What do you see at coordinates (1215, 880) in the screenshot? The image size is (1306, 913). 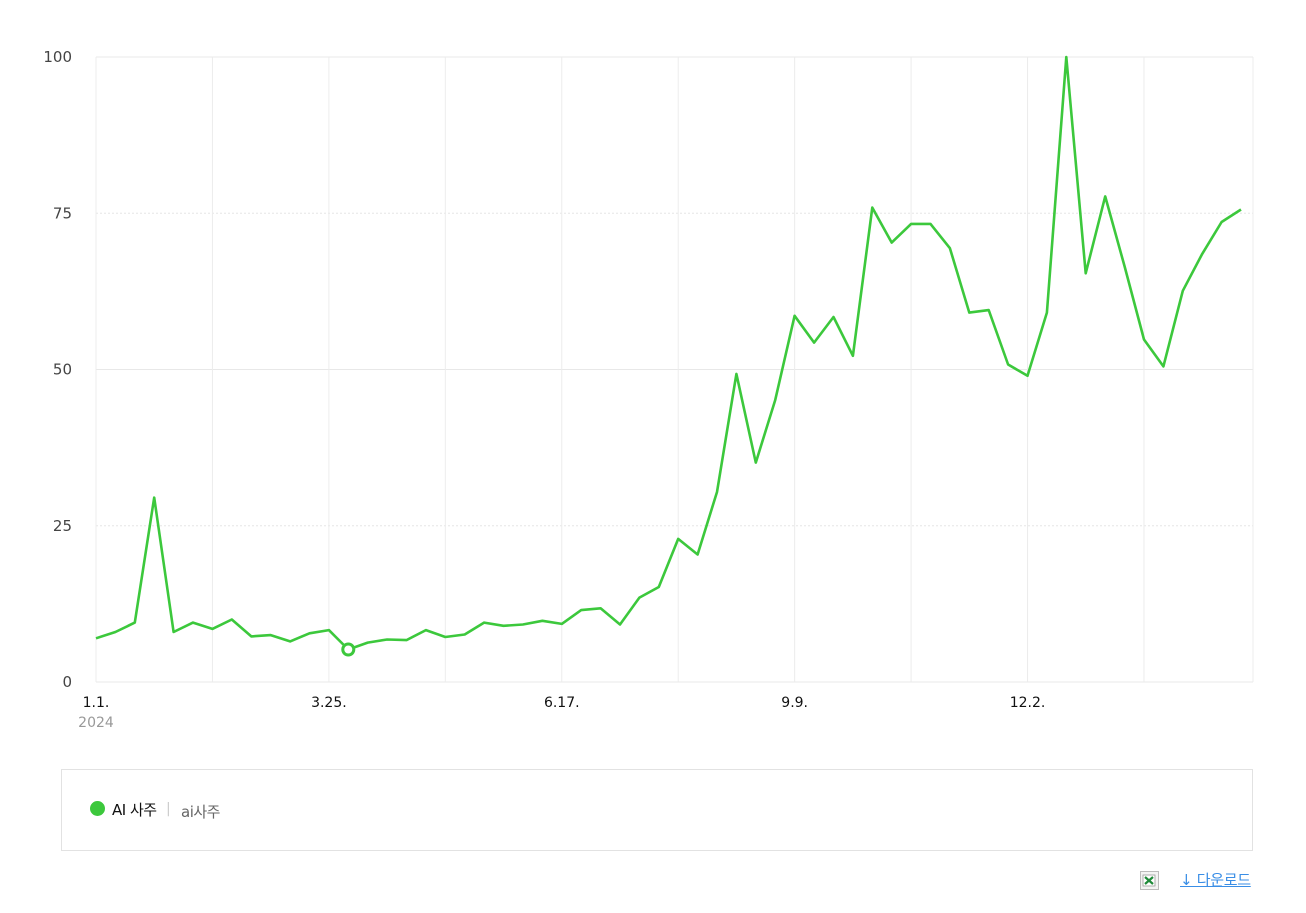 I see `download-link: ↓ 다운로드` at bounding box center [1215, 880].